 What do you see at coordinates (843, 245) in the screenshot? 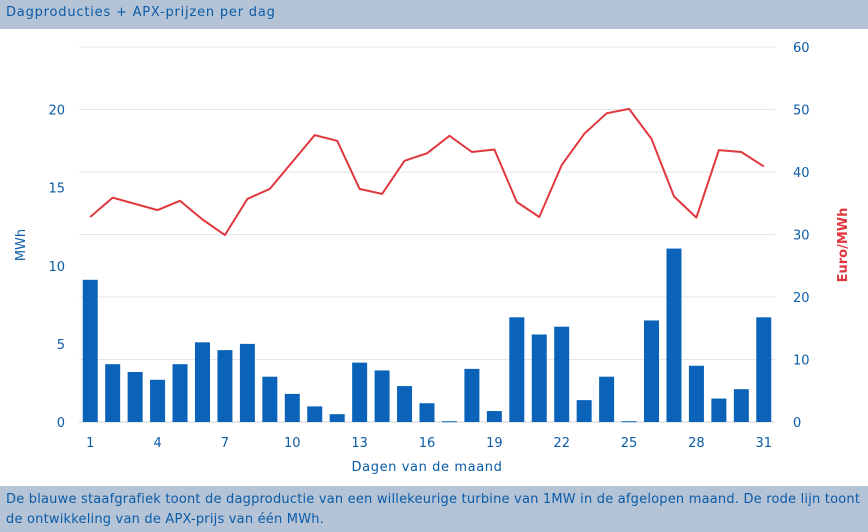
I see `y-axis-right-label: Euro/MWh` at bounding box center [843, 245].